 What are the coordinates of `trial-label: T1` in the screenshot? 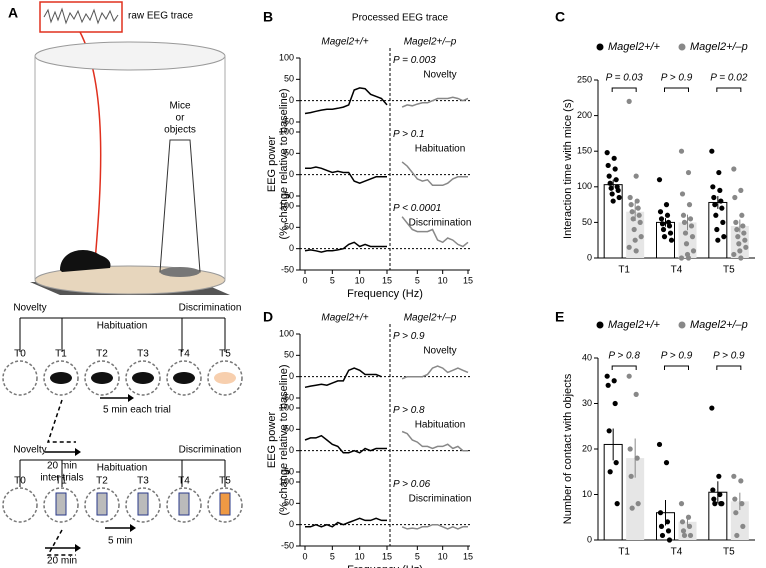 It's located at (61, 481).